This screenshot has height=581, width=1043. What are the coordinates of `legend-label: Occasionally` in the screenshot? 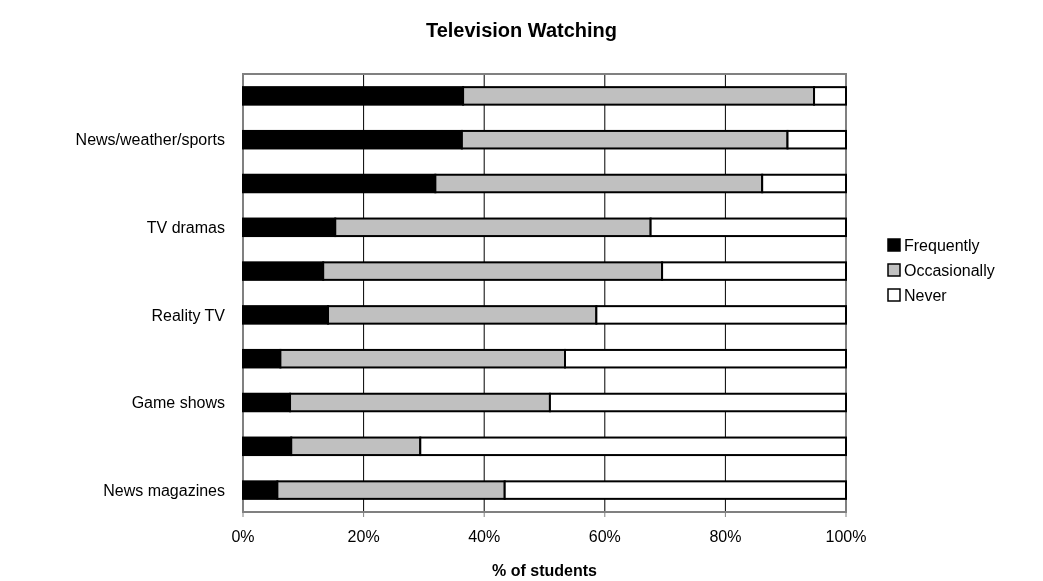 It's located at (949, 270).